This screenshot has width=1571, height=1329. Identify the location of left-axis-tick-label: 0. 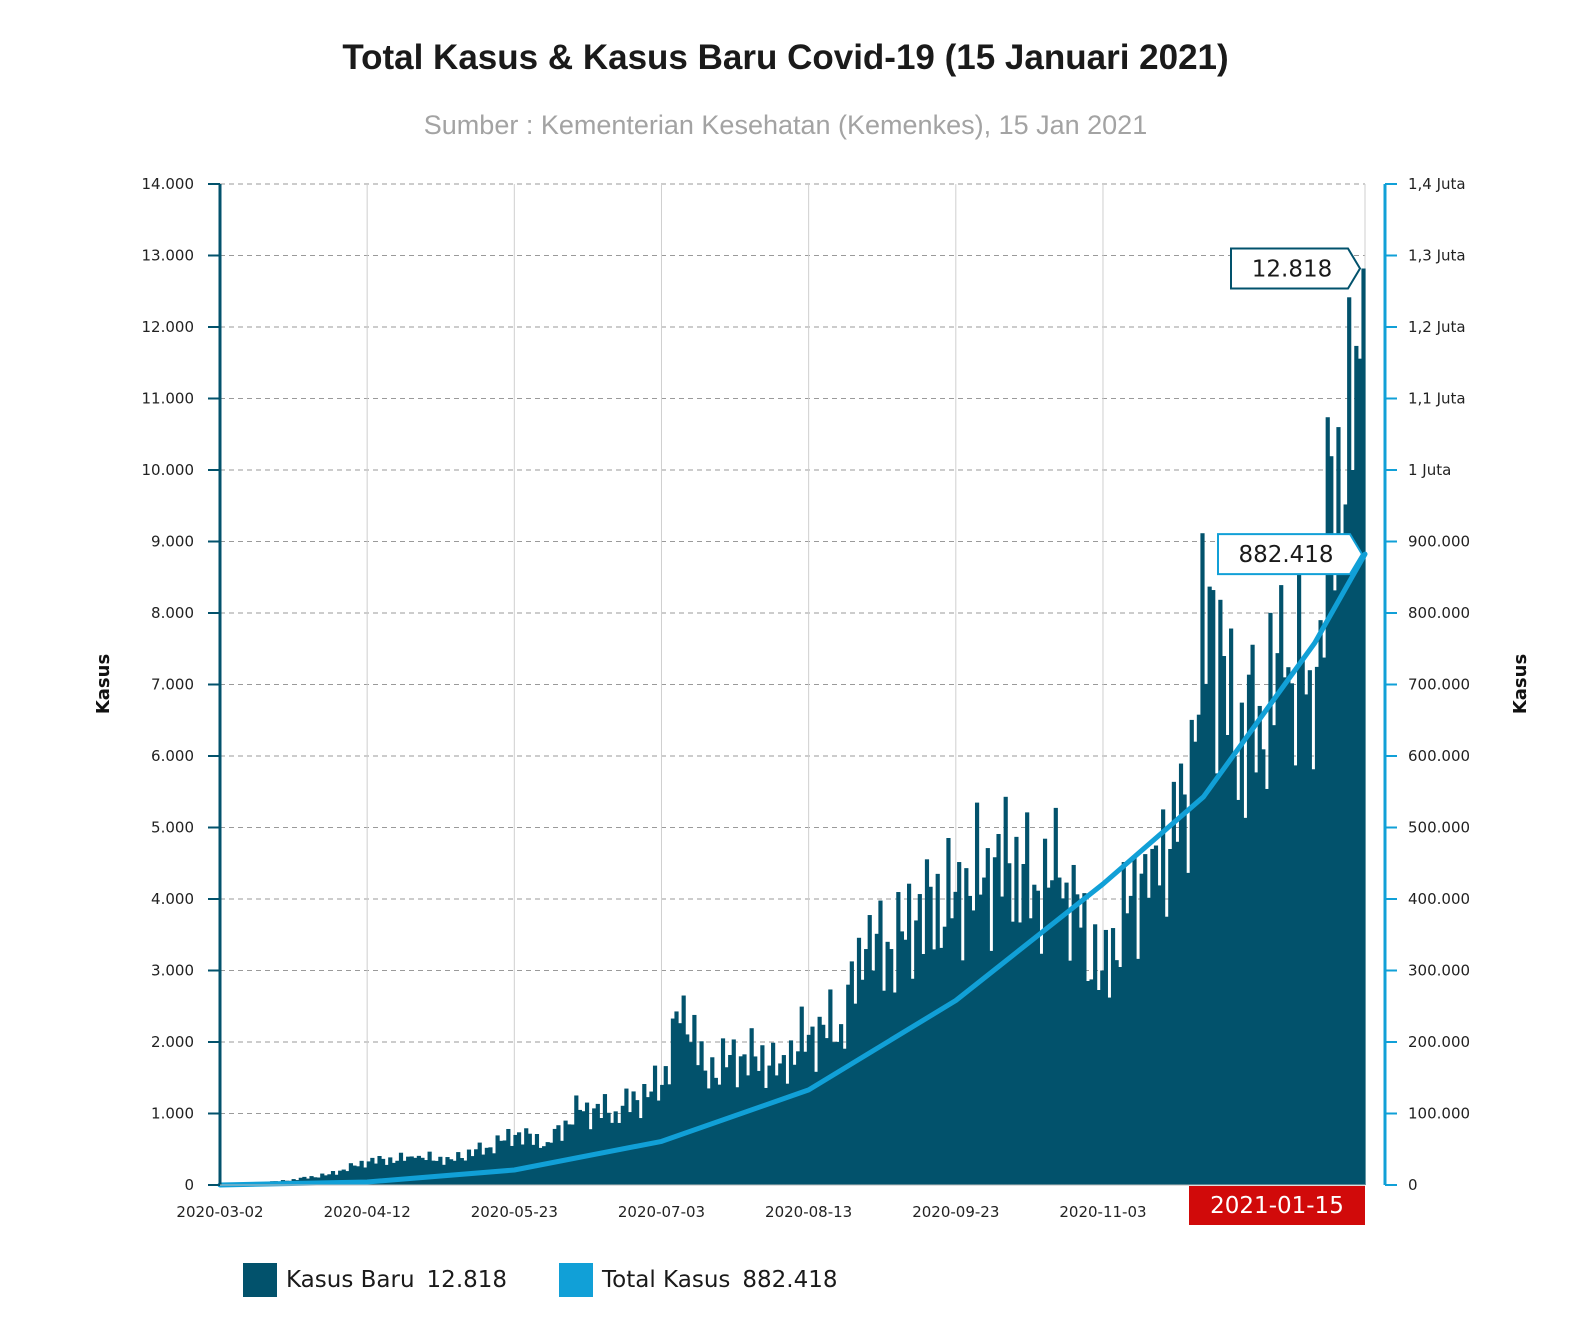
(189, 1185).